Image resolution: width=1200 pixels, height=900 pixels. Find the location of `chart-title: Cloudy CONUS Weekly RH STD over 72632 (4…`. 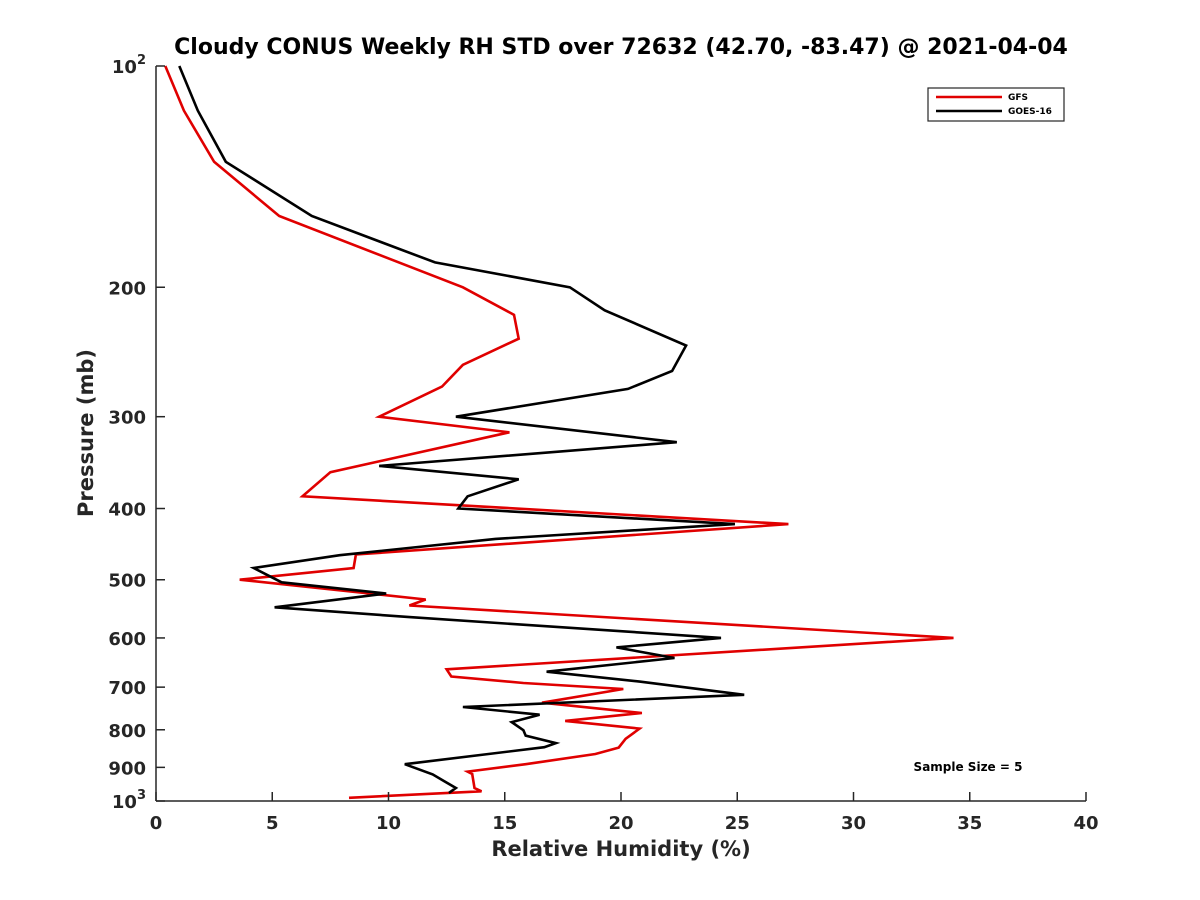

chart-title: Cloudy CONUS Weekly RH STD over 72632 (4… is located at coordinates (621, 47).